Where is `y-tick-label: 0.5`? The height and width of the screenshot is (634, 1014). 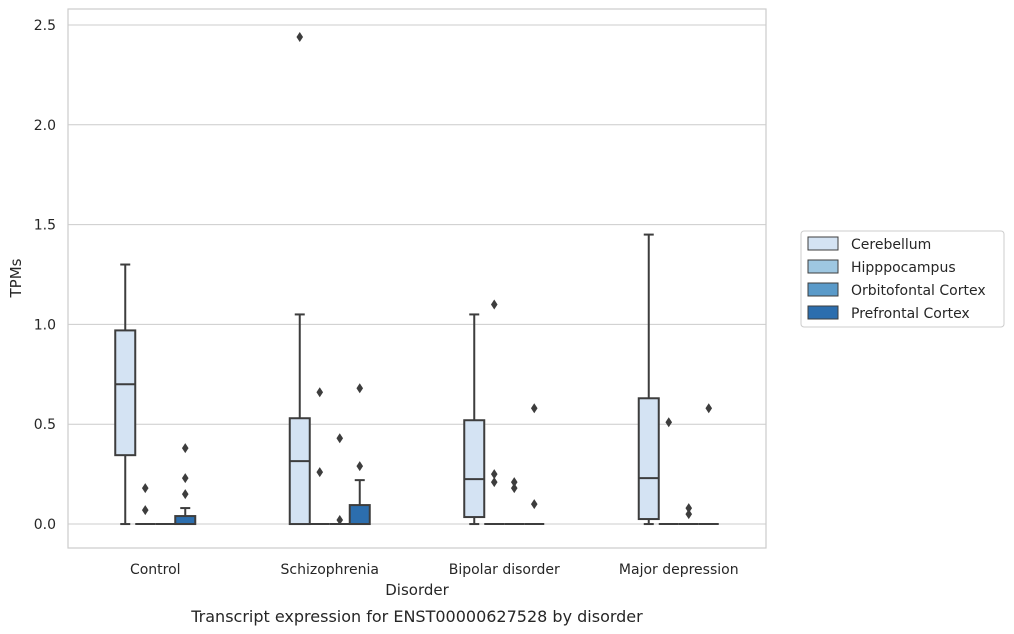
y-tick-label: 0.5 is located at coordinates (45, 425).